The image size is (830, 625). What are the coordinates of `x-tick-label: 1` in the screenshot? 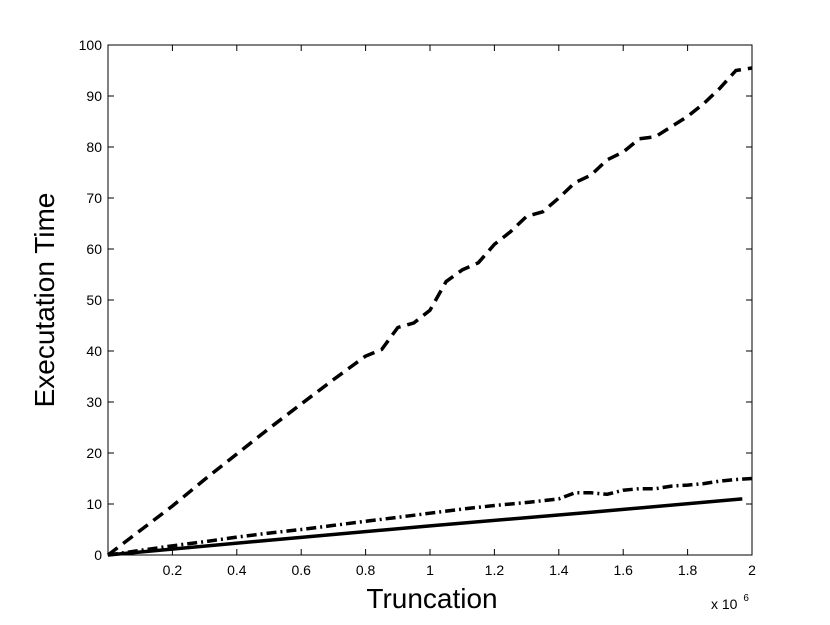 It's located at (430, 570).